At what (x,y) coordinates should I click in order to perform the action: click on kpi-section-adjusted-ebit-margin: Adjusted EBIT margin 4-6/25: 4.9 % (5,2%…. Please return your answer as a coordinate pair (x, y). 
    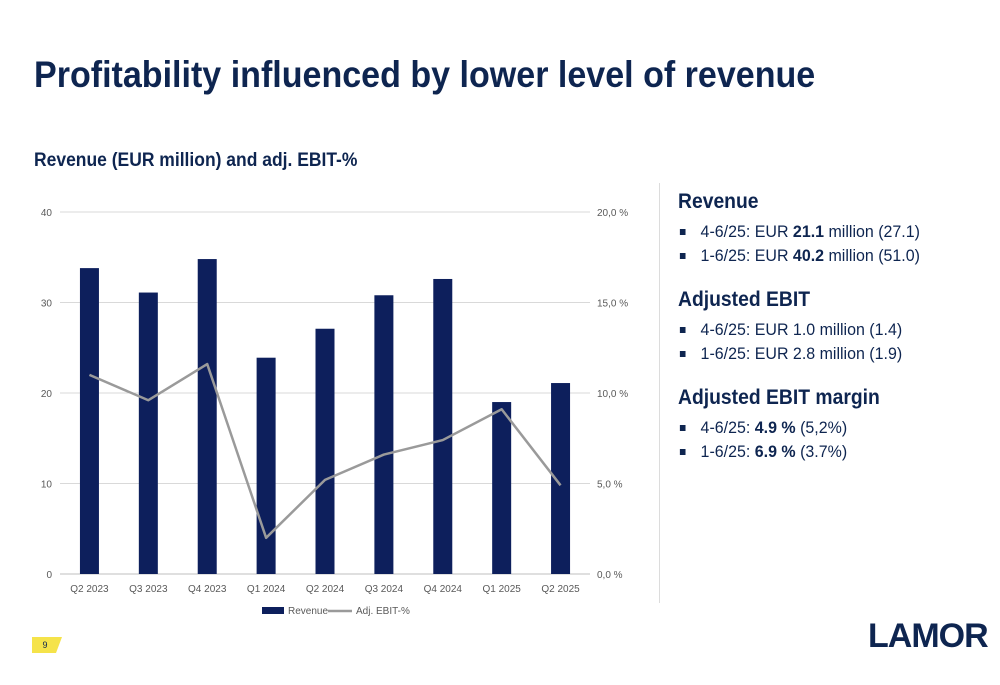
    Looking at the image, I should click on (833, 425).